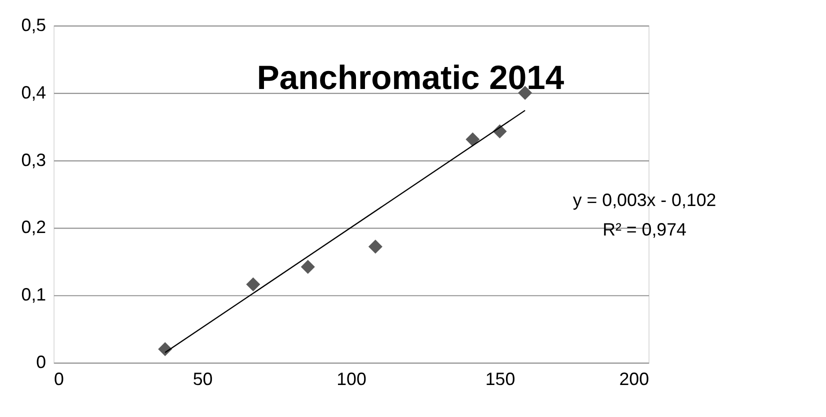 The image size is (826, 417). I want to click on annotation: R² = 0,974, so click(644, 230).